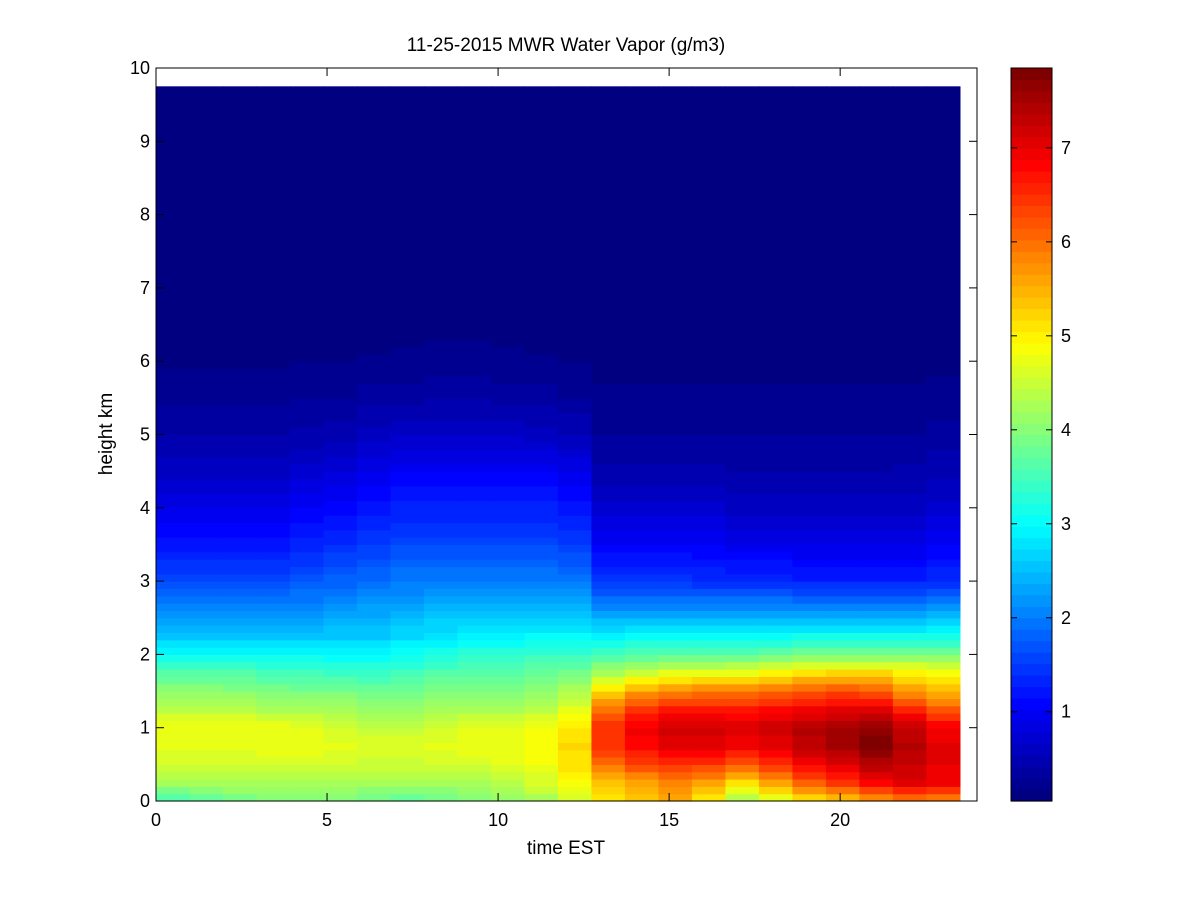 Image resolution: width=1200 pixels, height=900 pixels. Describe the element at coordinates (1031, 303) in the screenshot. I see `colorbar-segment` at that location.